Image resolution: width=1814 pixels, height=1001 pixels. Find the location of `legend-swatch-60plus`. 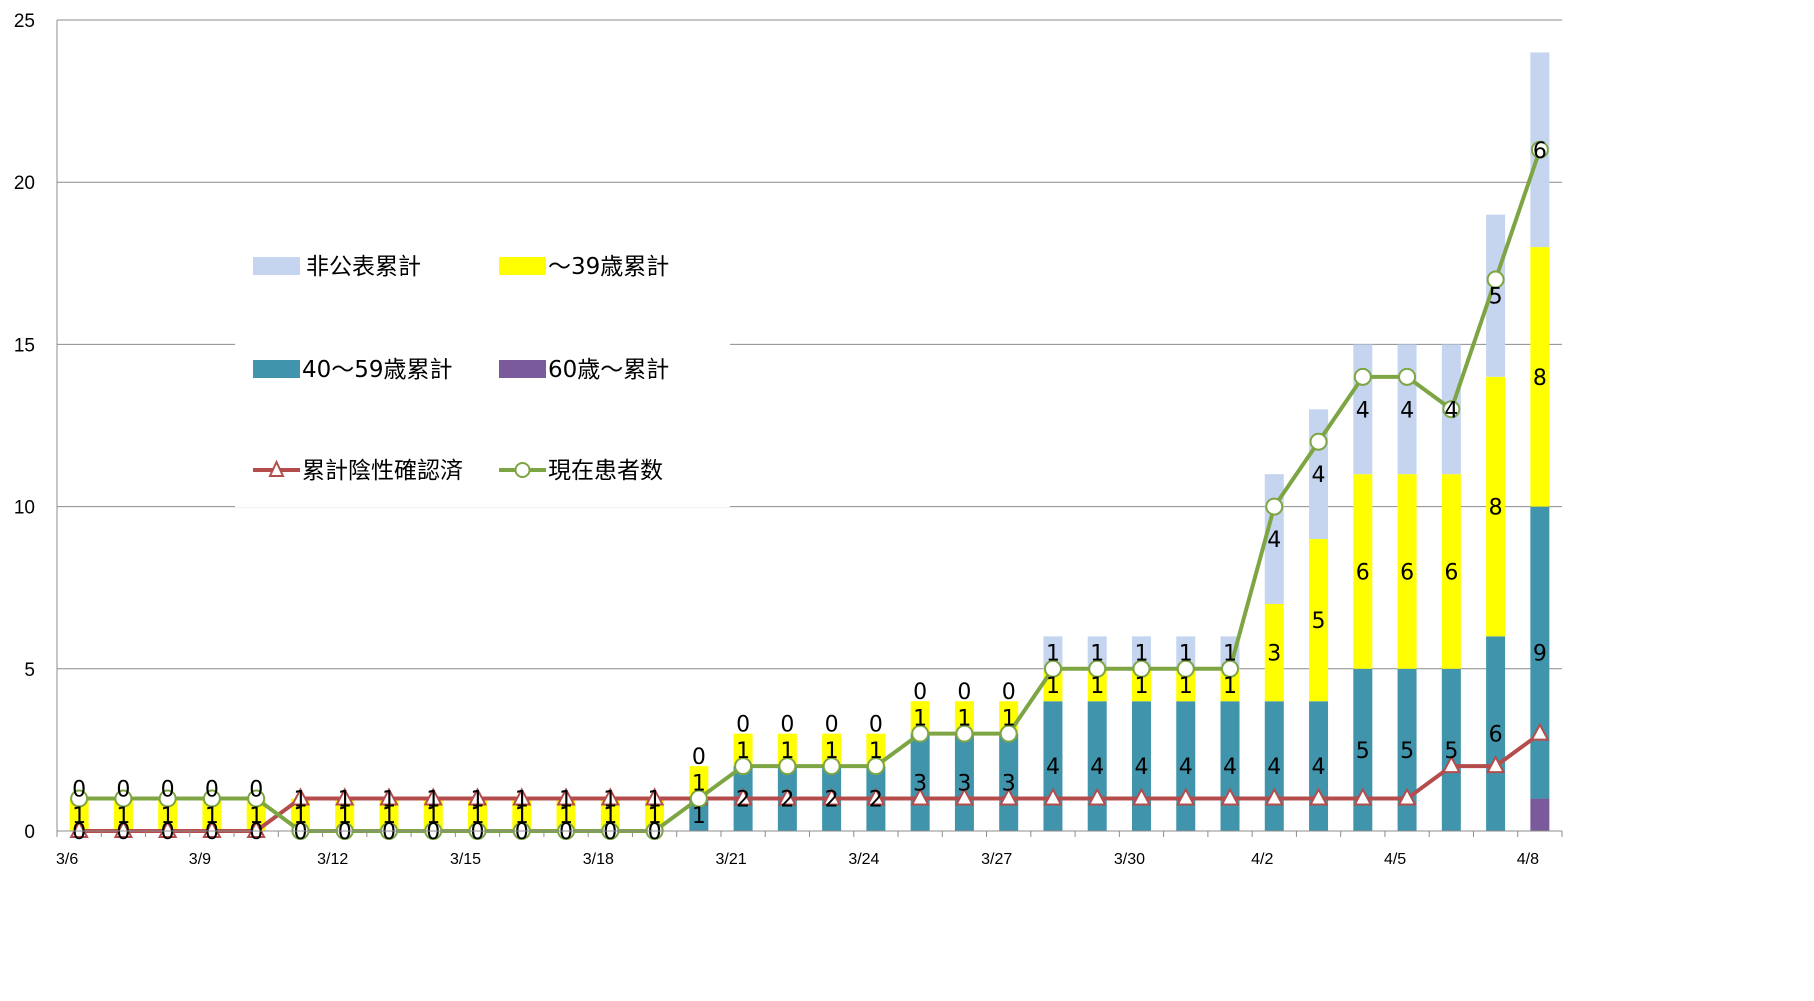

legend-swatch-60plus is located at coordinates (522, 369).